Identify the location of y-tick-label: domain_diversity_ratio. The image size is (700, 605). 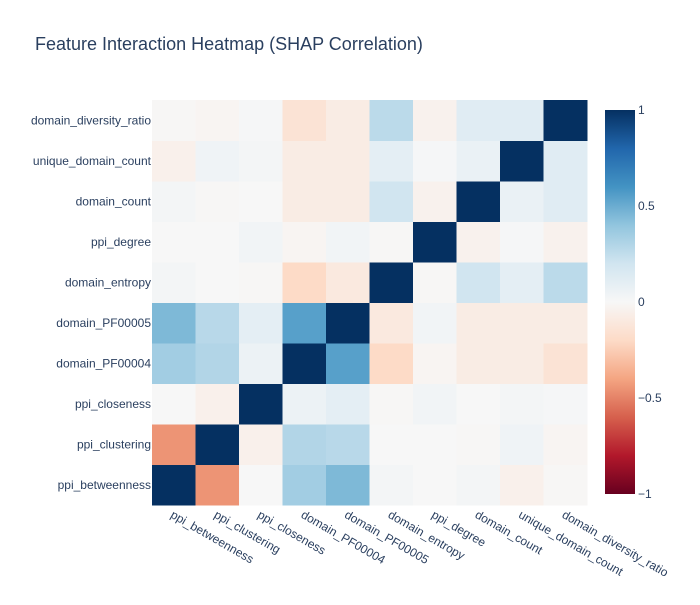
(91, 120).